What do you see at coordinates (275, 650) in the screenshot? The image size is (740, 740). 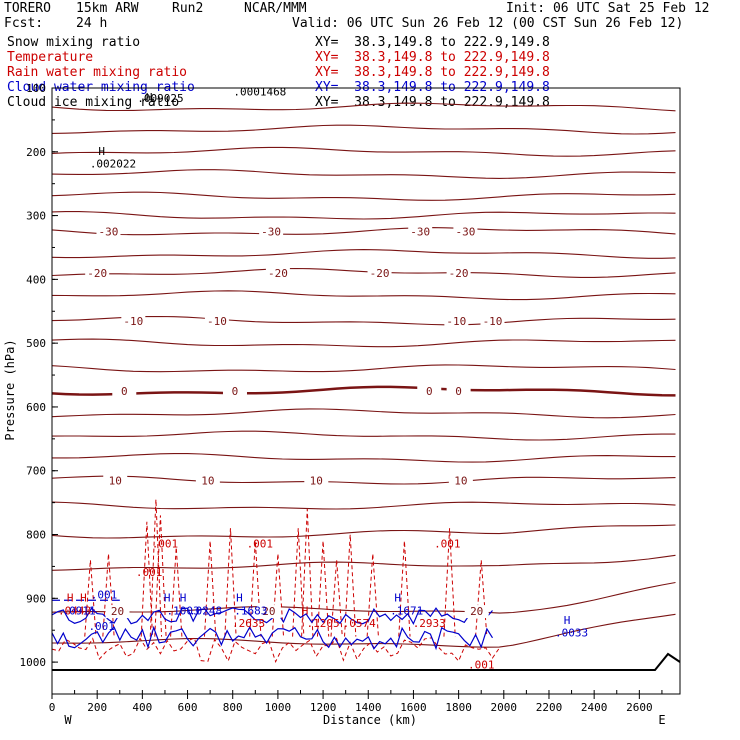 I see `rain-contour-base` at bounding box center [275, 650].